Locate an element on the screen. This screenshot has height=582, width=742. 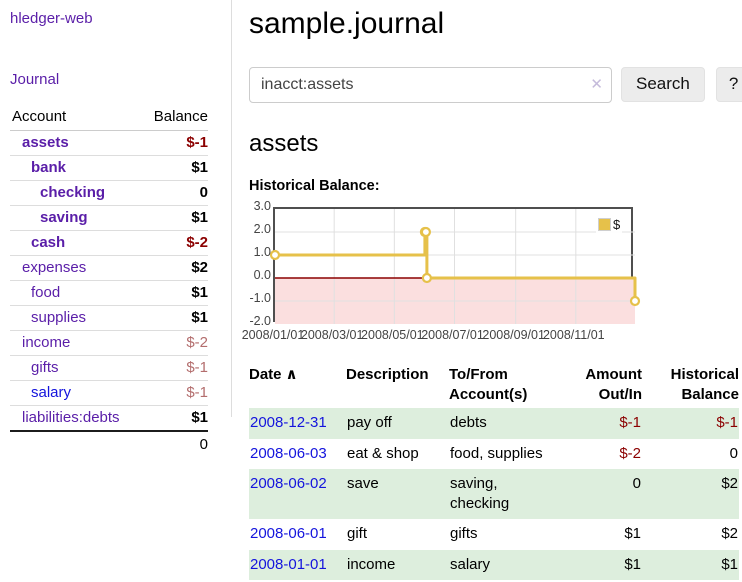
account-balance: $2 is located at coordinates (199, 267).